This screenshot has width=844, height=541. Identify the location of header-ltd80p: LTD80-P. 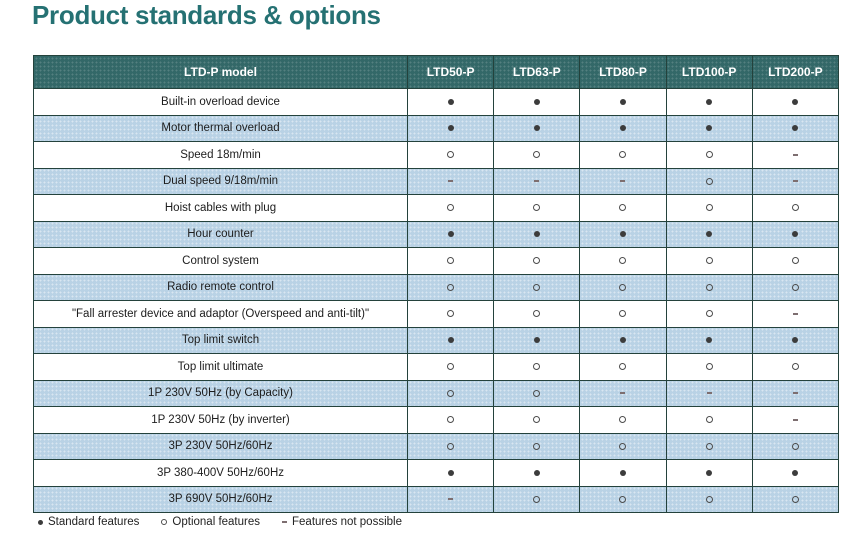
(623, 72).